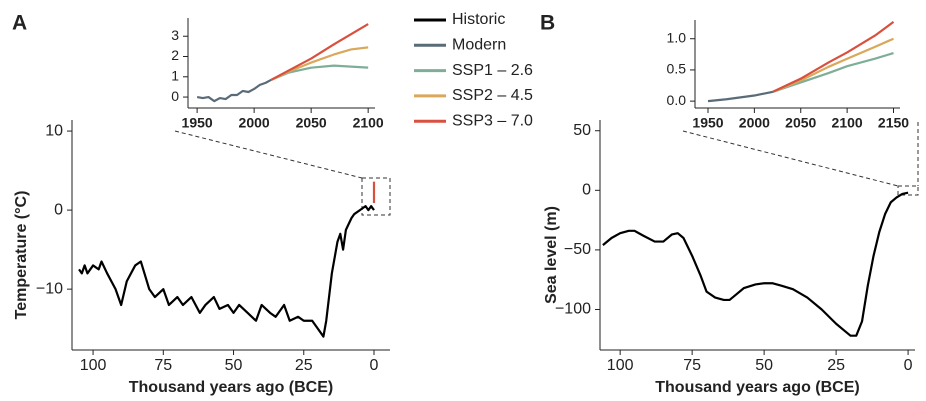  Describe the element at coordinates (175, 55) in the screenshot. I see `y-tick-label: 2` at that location.